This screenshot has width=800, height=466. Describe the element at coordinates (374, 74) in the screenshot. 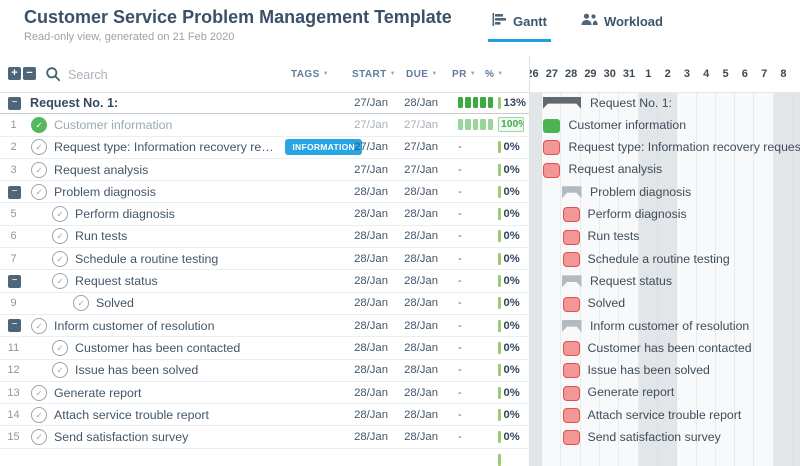

I see `column-header-start: START ▼` at that location.